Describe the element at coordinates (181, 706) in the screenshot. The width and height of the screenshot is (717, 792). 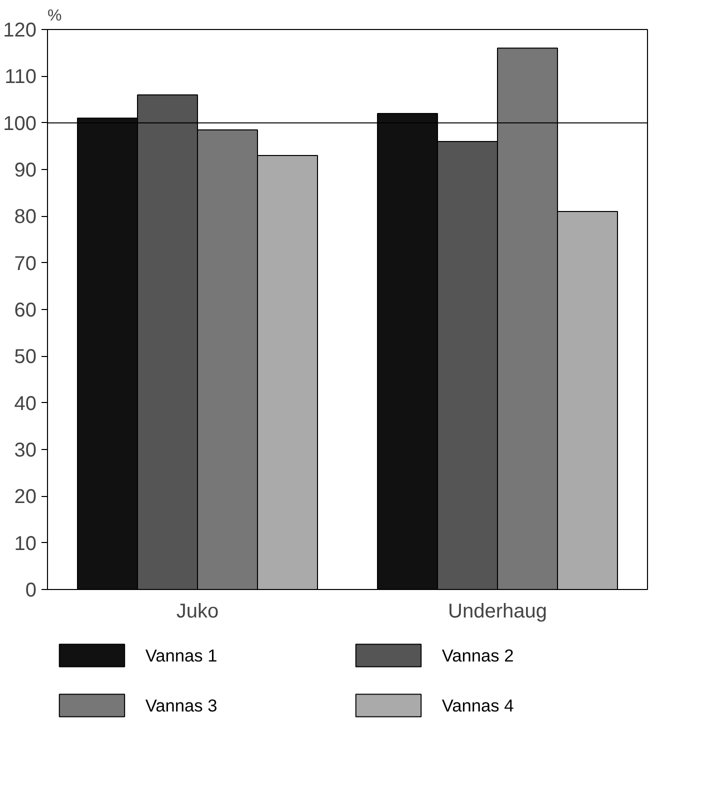
I see `legend-label: Vannas 3` at that location.